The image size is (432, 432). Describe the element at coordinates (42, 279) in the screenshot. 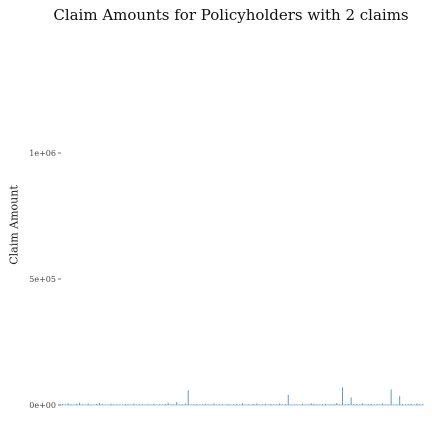

I see `y-tick-label: 5e+05` at that location.